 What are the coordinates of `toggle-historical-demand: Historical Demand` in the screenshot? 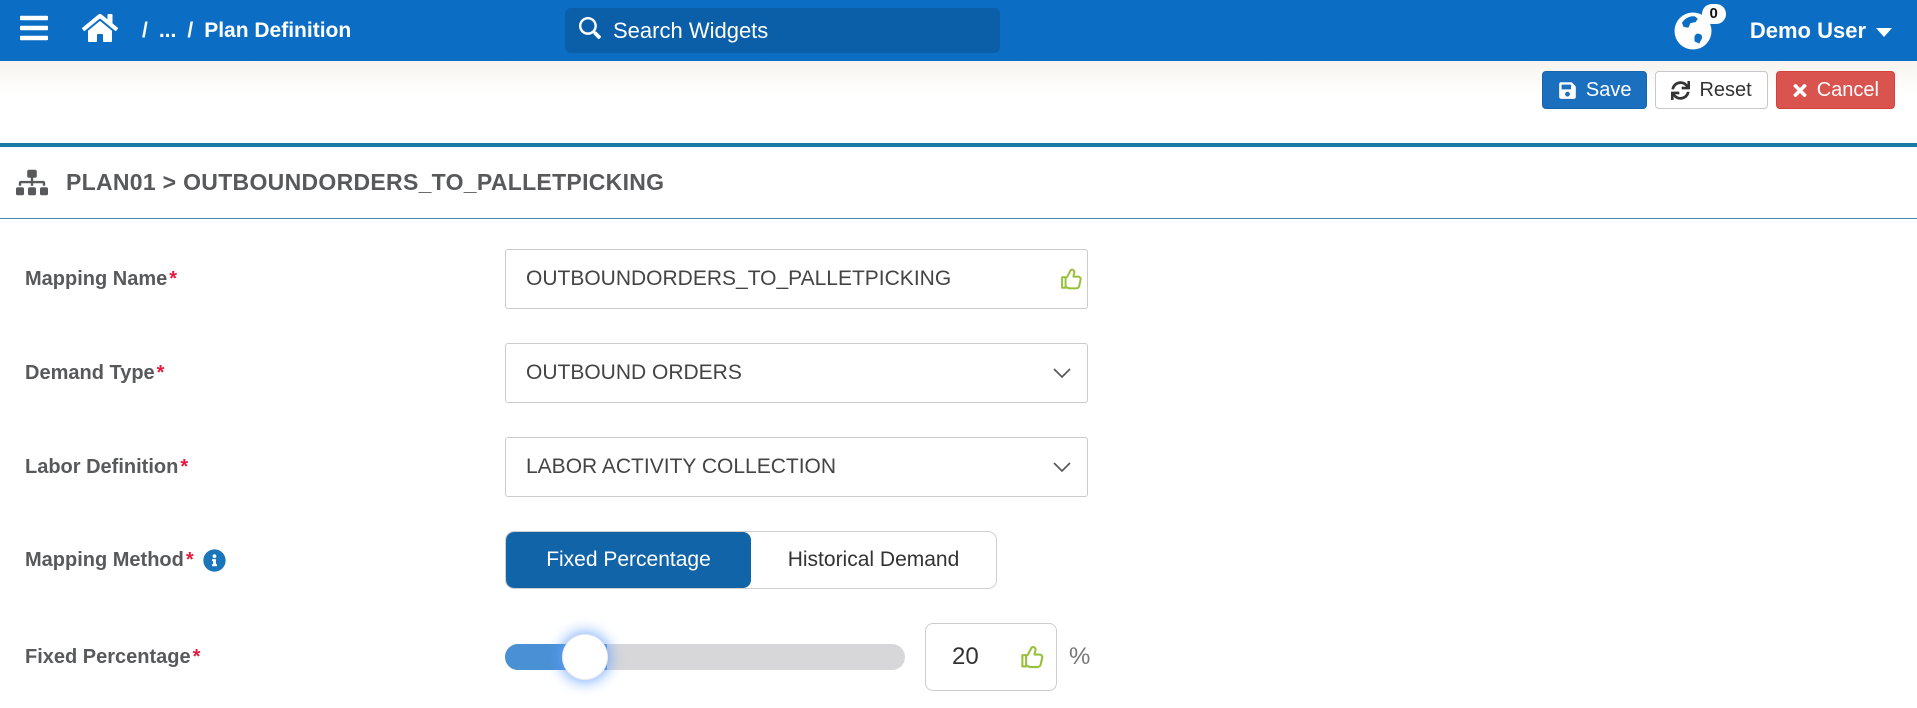 It's located at (873, 560).